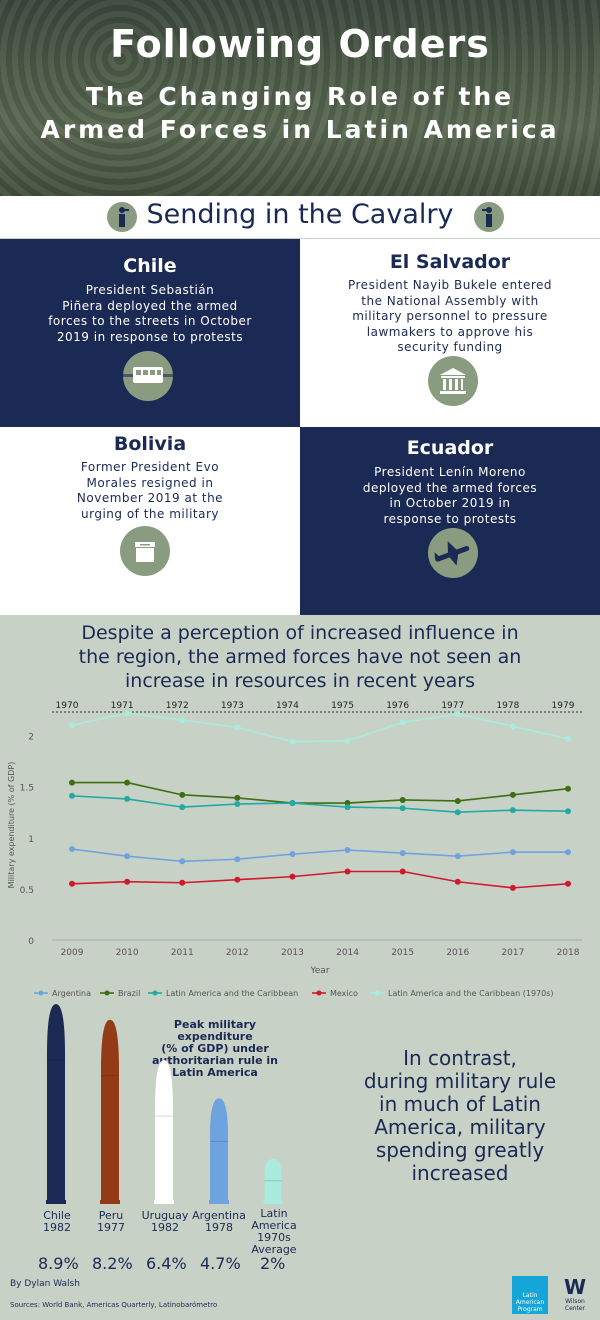 This screenshot has height=1320, width=600. Describe the element at coordinates (127, 953) in the screenshot. I see `x-tick-label: 2010` at that location.